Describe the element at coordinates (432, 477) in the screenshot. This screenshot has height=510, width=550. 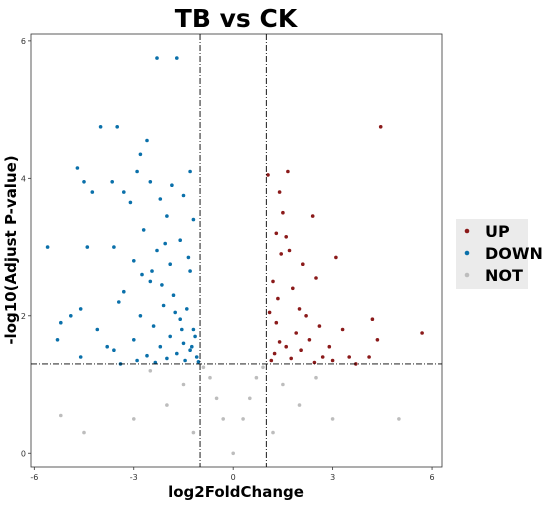
I see `x-tick-label-4: 6` at that location.